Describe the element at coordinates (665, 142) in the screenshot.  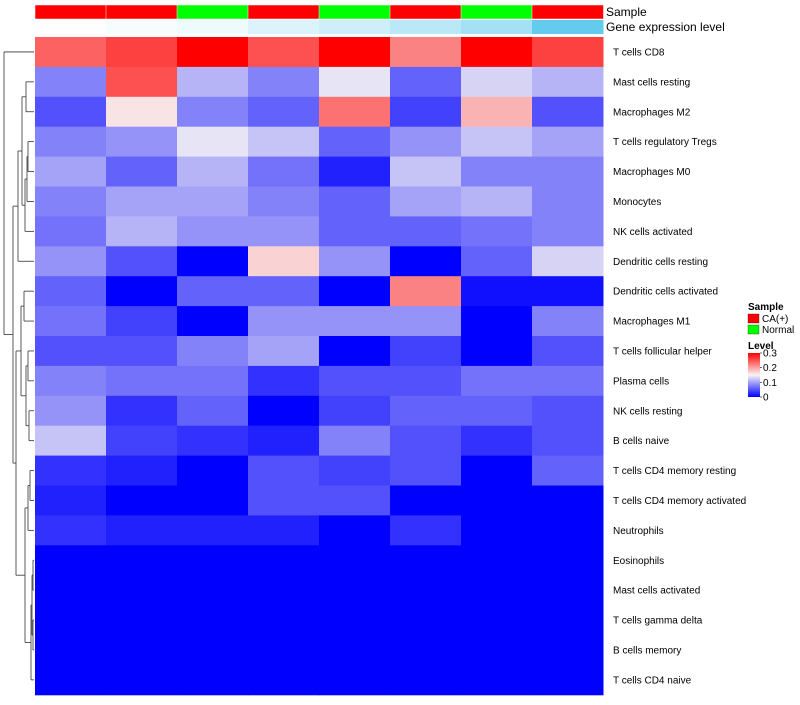
I see `row-label: T cells regulatory Tregs` at that location.